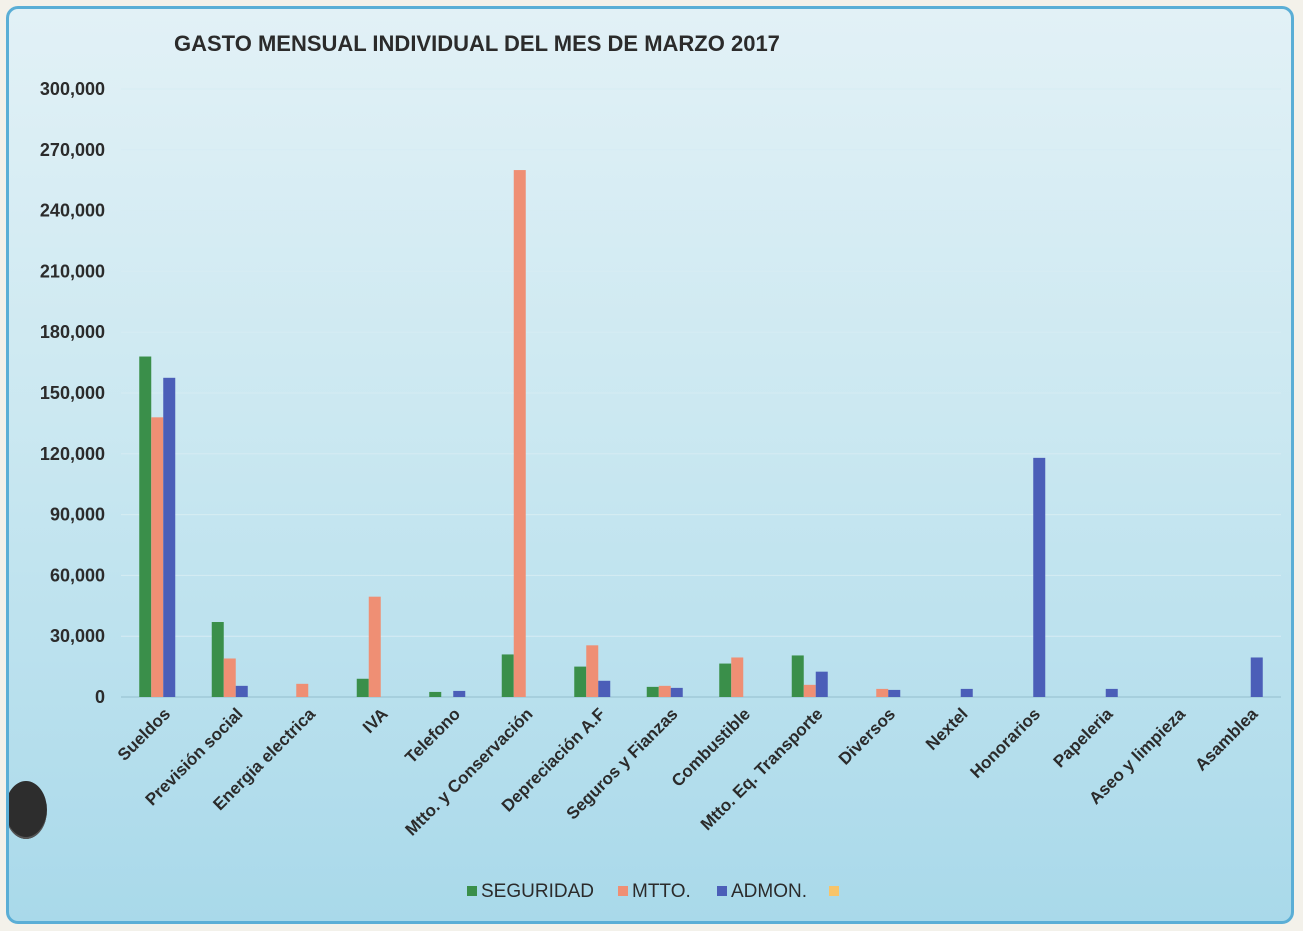  Describe the element at coordinates (432, 735) in the screenshot. I see `x-tick-label: Telefono` at that location.